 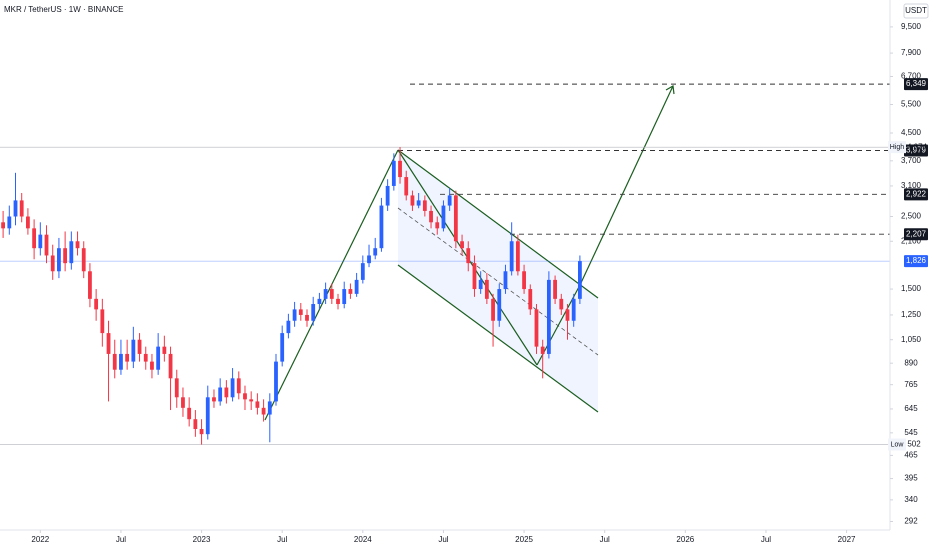 I want to click on channel-upper, so click(x=498, y=224).